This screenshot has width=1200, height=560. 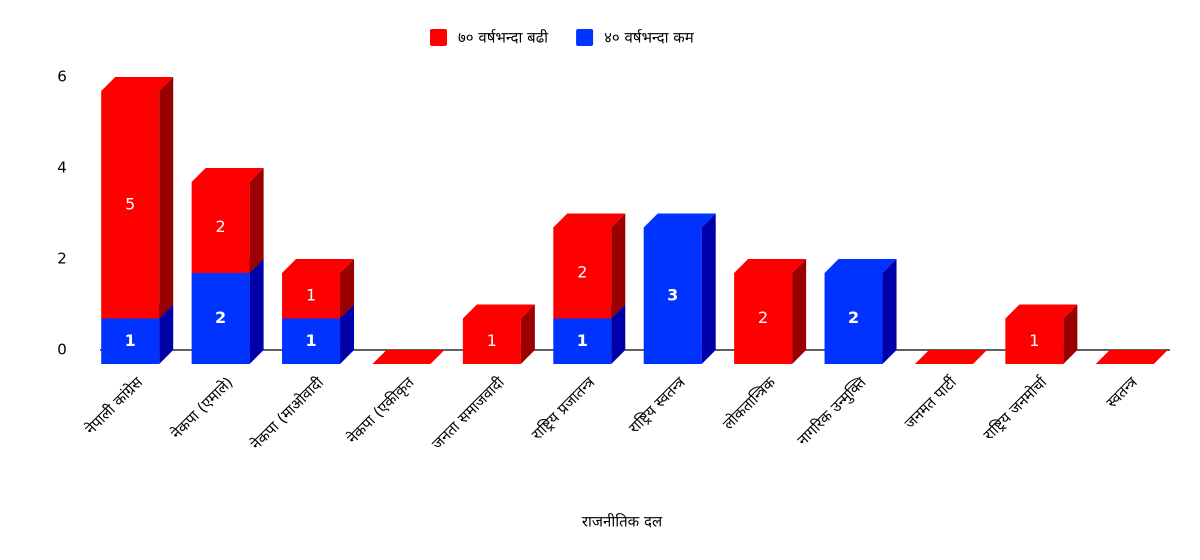 What do you see at coordinates (832, 411) in the screenshot?
I see `x-tick-label: नागरिक उन्मुक्ति` at bounding box center [832, 411].